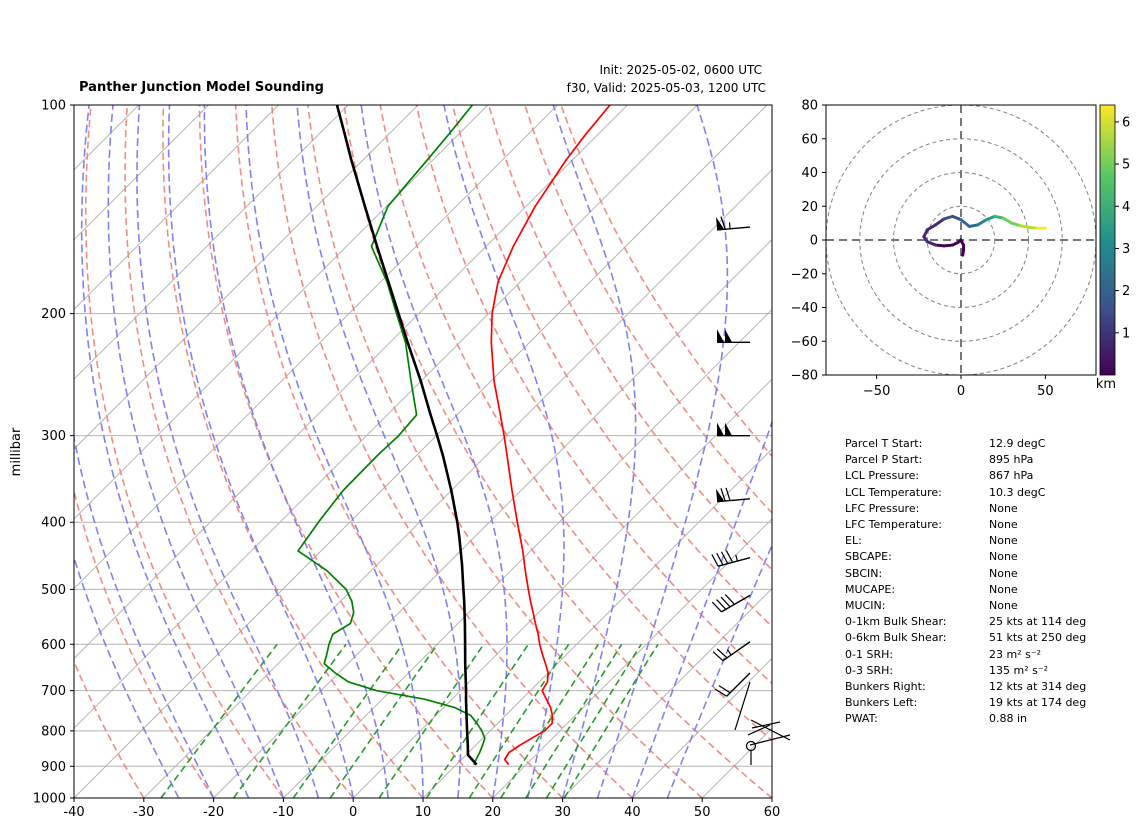 This screenshot has height=832, width=1142. What do you see at coordinates (1038, 622) in the screenshot?
I see `param-value: 25 kts at 114 deg` at bounding box center [1038, 622].